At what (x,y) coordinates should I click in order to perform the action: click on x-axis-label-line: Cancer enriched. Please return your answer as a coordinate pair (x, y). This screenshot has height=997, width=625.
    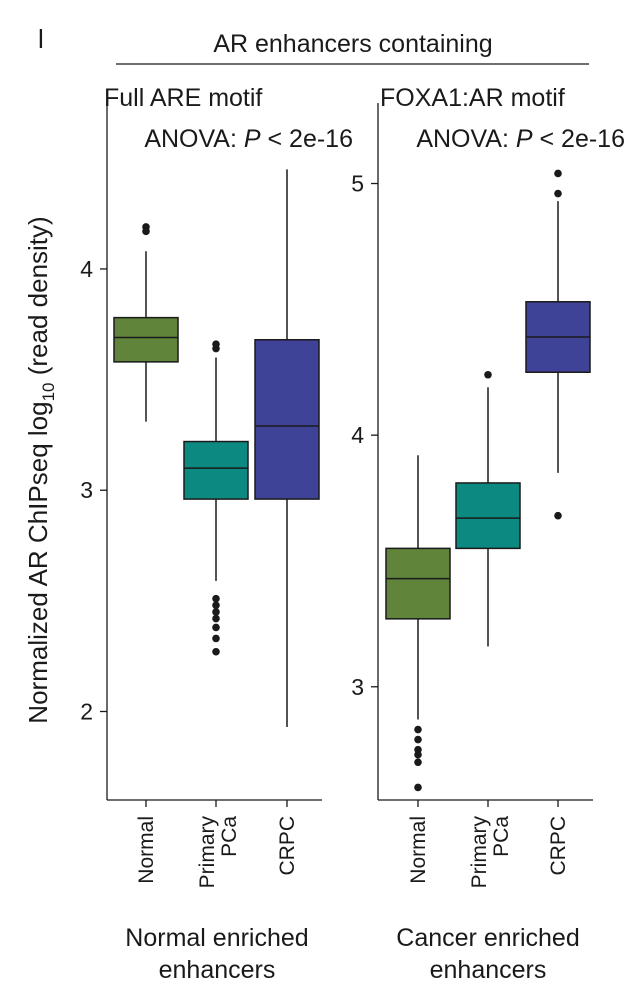
    Looking at the image, I should click on (487, 938).